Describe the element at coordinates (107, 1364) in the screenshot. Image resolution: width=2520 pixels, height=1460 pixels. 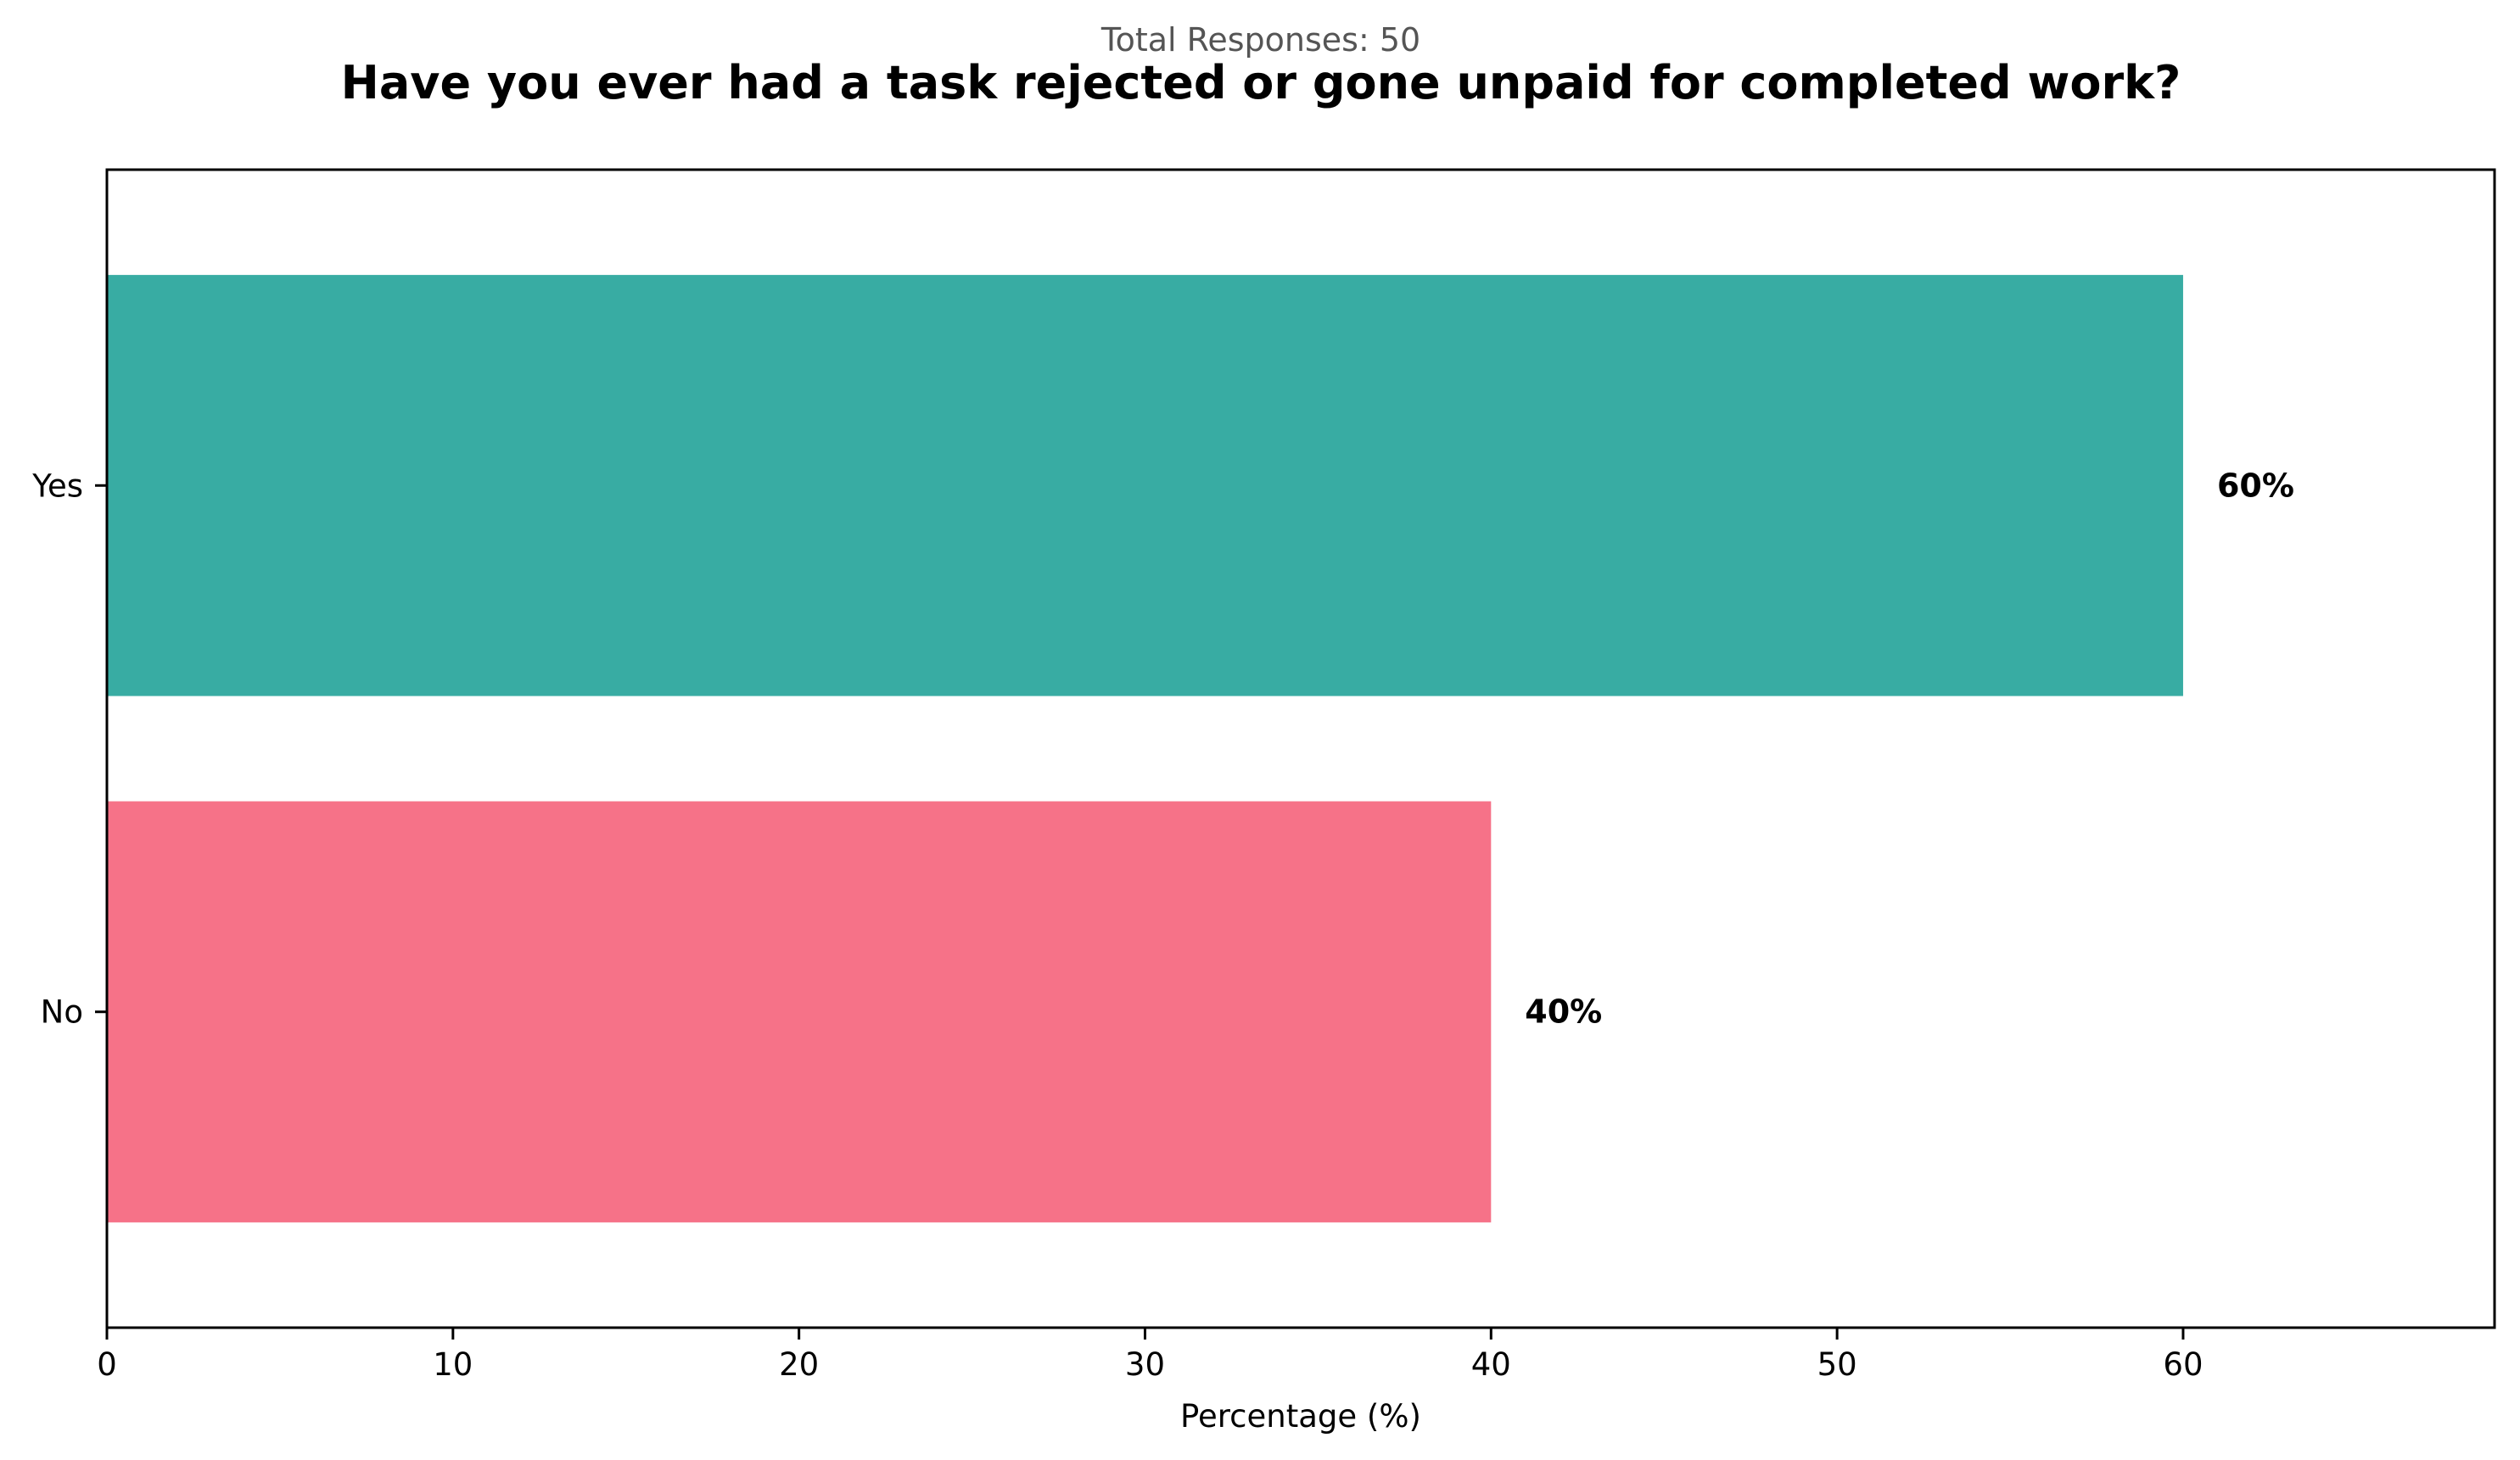
I see `x-tick-label-0: 0` at that location.